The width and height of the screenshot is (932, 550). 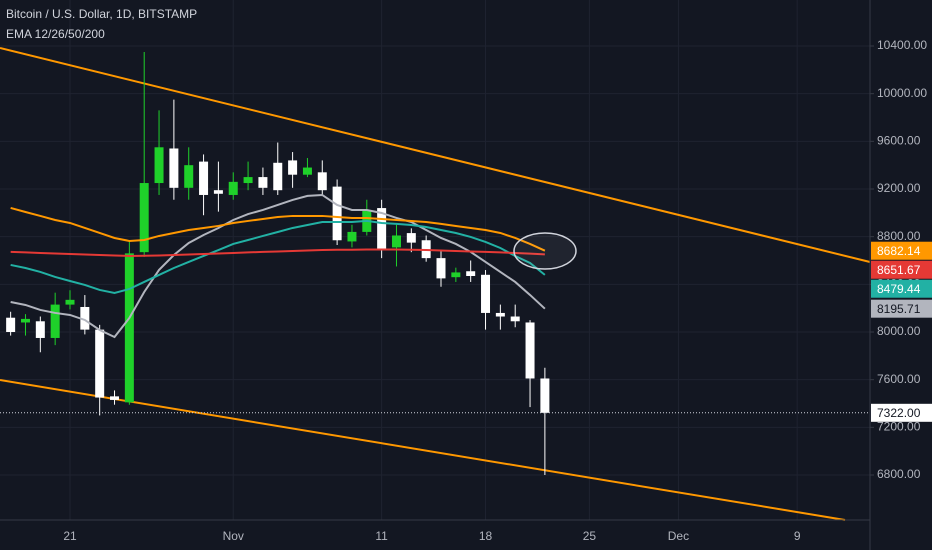 What do you see at coordinates (545, 251) in the screenshot?
I see `highlight-ellipse` at bounding box center [545, 251].